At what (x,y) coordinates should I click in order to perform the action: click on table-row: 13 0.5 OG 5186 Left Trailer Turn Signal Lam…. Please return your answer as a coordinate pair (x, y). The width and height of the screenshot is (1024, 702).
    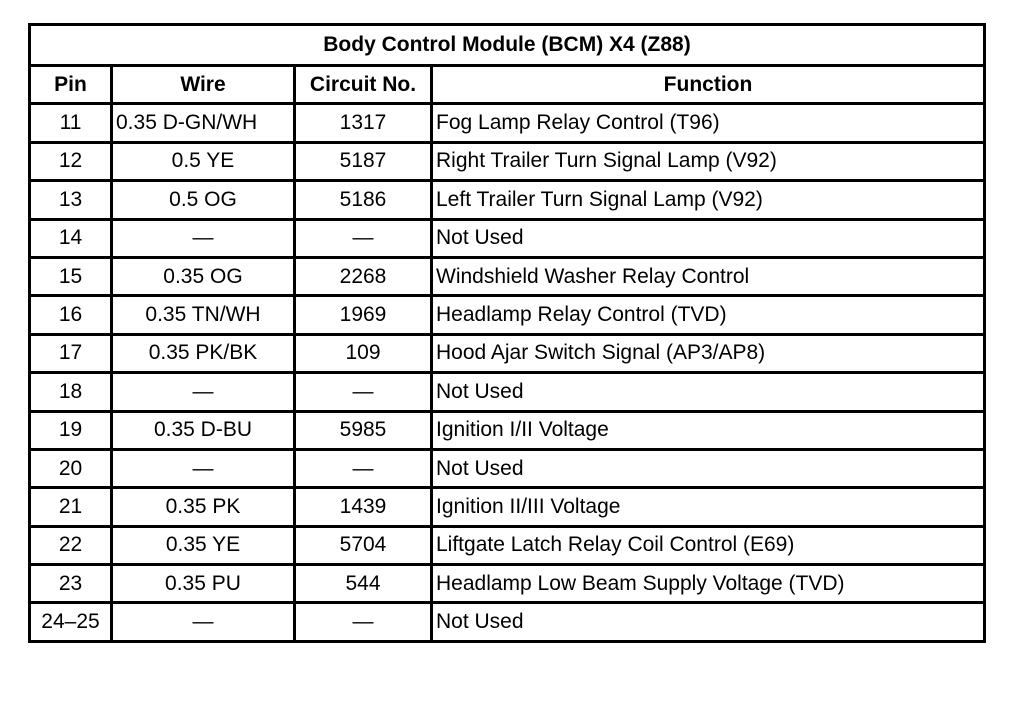
    Looking at the image, I should click on (507, 200).